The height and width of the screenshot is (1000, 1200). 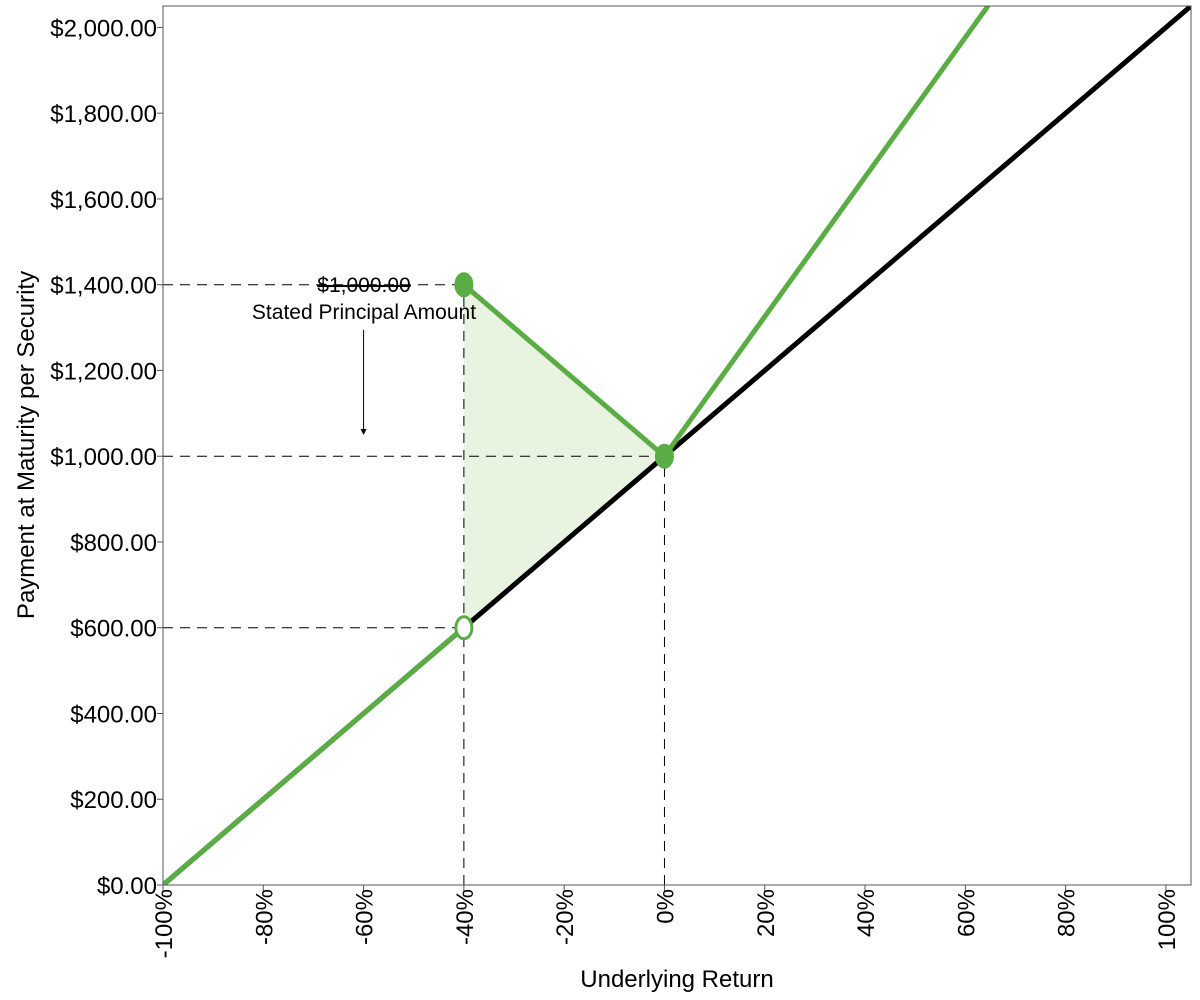 I want to click on x-tick-label: -100%, so click(x=164, y=923).